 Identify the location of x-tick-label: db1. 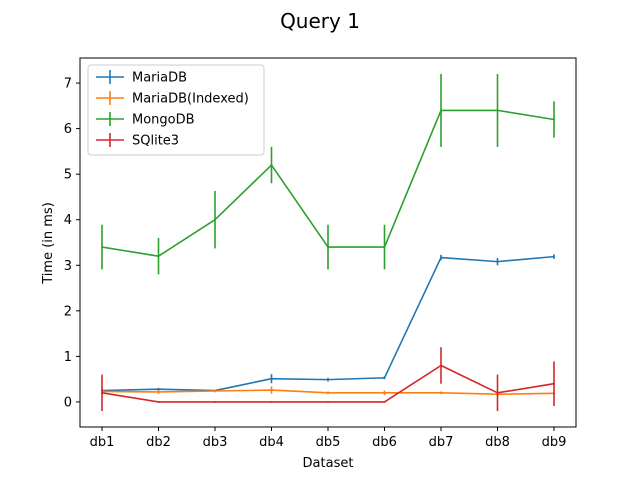
(102, 442).